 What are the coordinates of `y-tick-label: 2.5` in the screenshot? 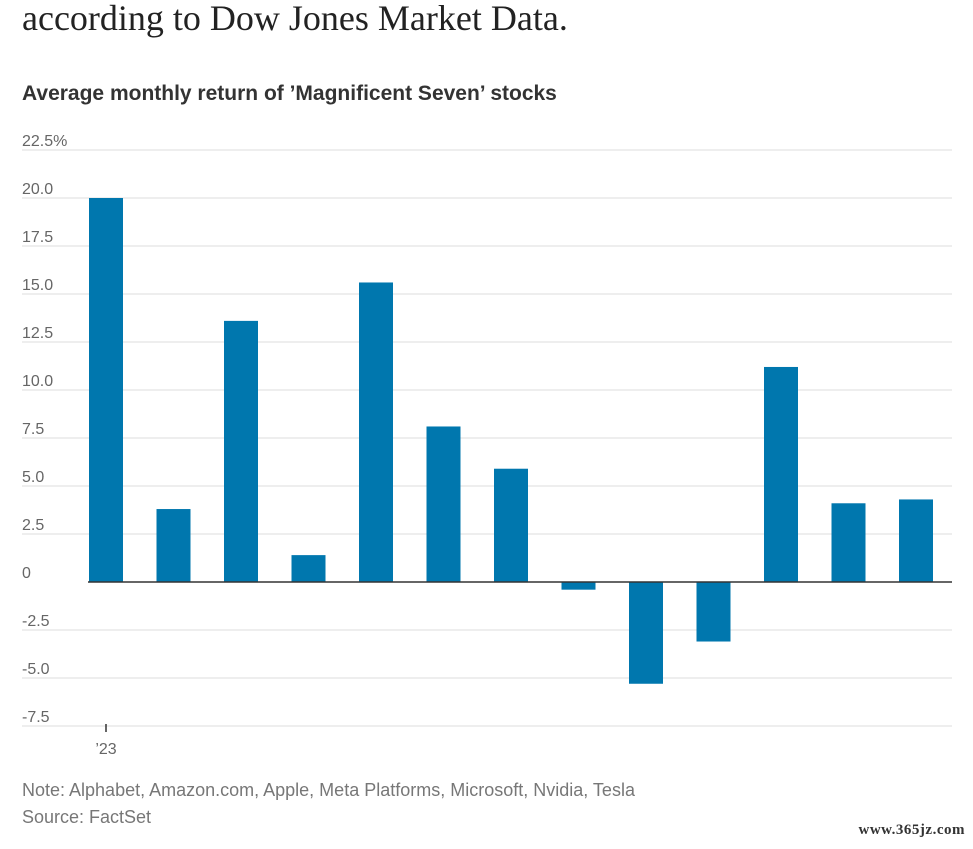 It's located at (33, 525).